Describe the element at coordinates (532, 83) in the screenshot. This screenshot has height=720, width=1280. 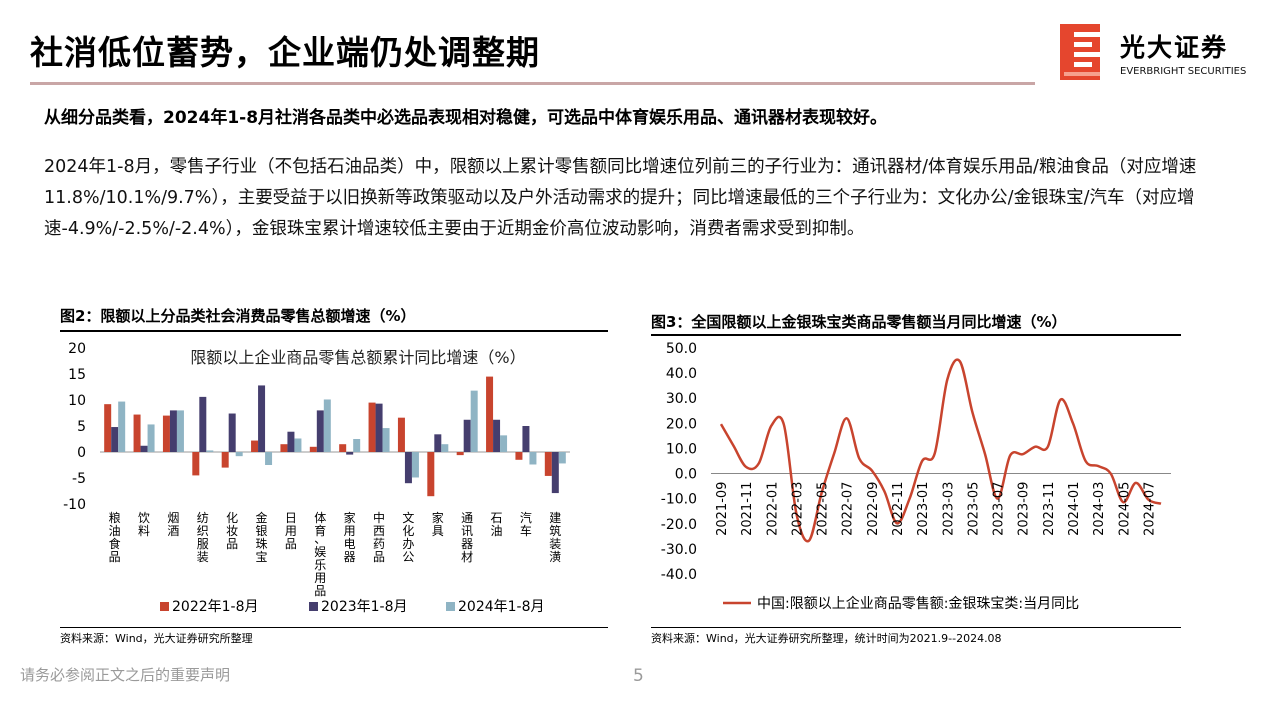
I see `title-divider` at that location.